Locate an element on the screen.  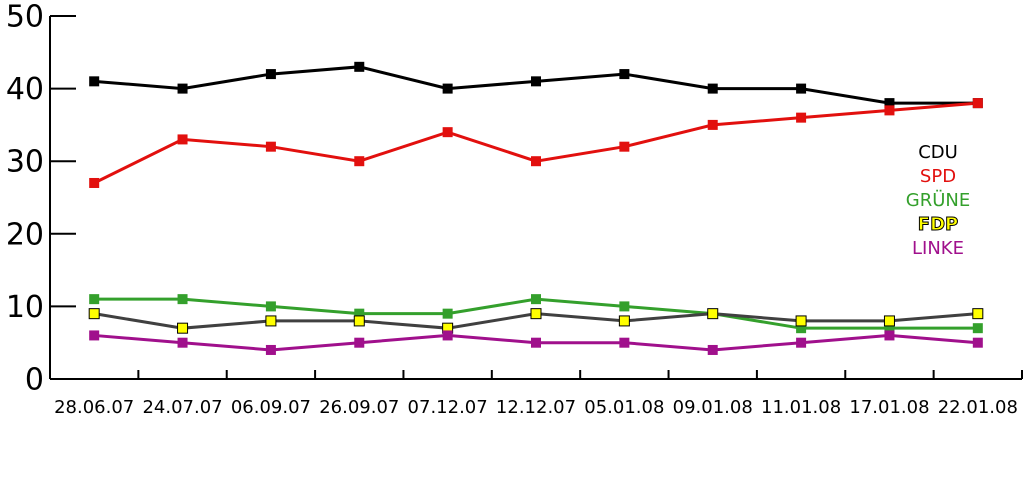
y-tick-label: 40 is located at coordinates (25, 89).